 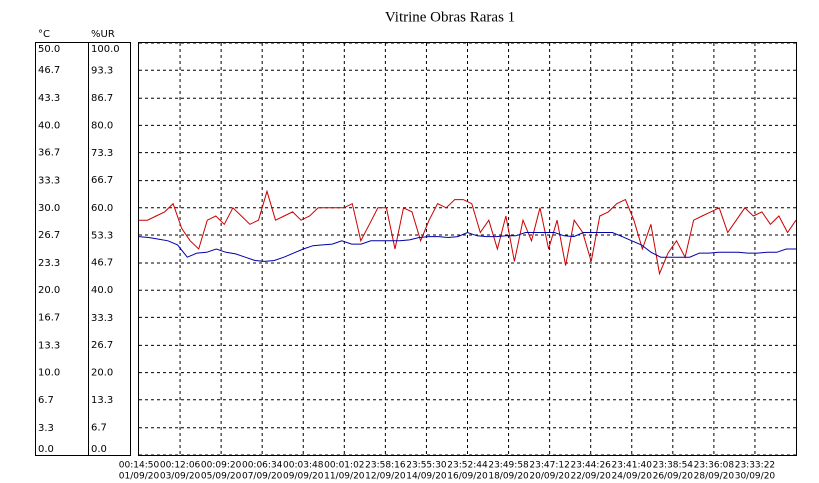 I want to click on x-tick-label: 00:03:48, so click(x=303, y=466).